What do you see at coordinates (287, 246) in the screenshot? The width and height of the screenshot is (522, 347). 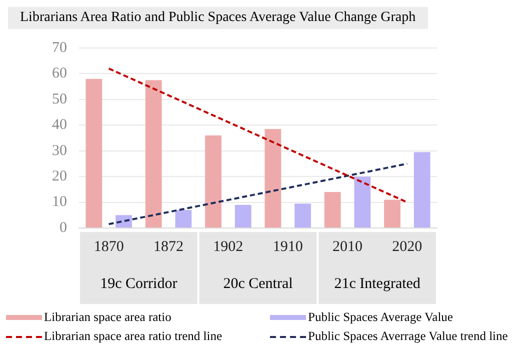 I see `x-tick-label: 1910` at bounding box center [287, 246].